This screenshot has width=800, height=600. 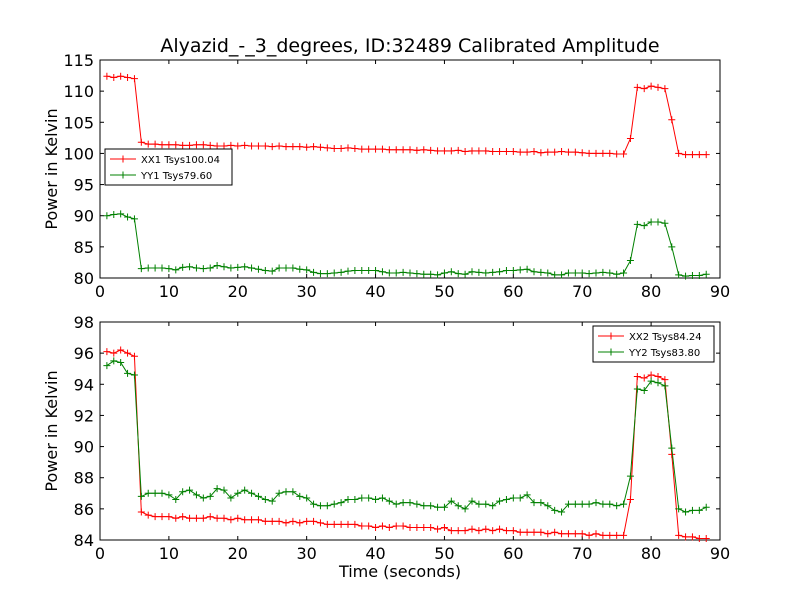 I want to click on x-tick-label: 70, so click(x=582, y=291).